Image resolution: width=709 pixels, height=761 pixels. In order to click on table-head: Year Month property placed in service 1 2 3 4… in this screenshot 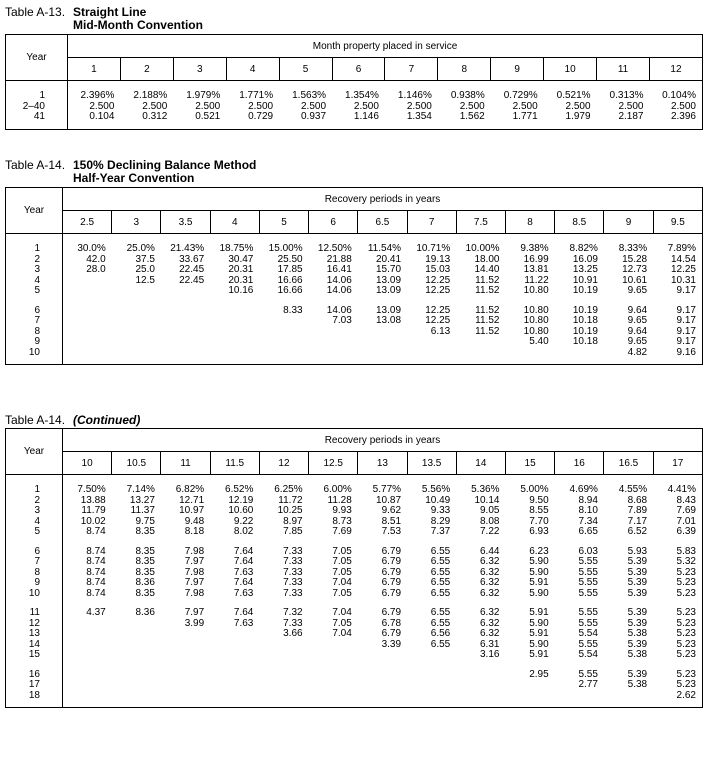, I will do `click(354, 57)`.